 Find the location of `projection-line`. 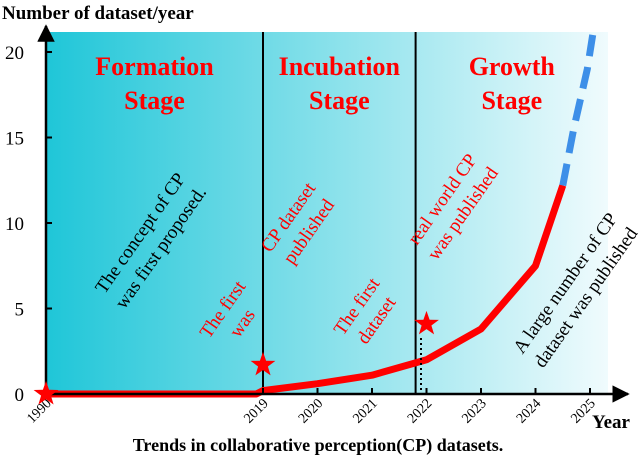

projection-line is located at coordinates (578, 110).